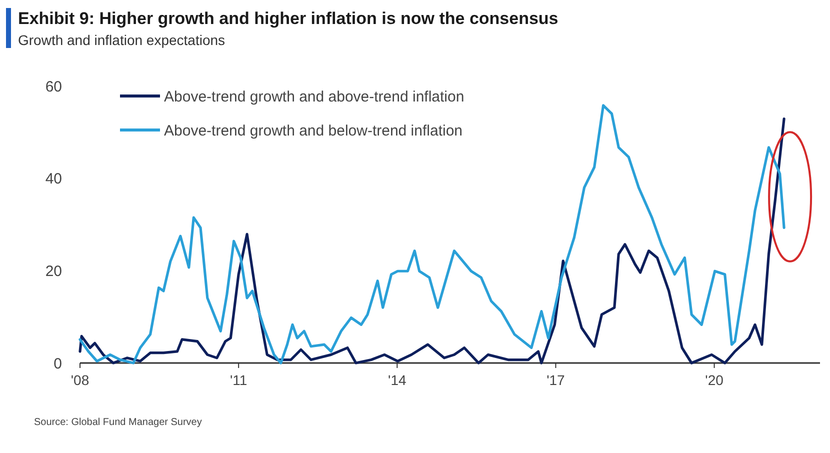  Describe the element at coordinates (288, 18) in the screenshot. I see `chart-title: Exhibit 9: Higher growth and higher inflation is now the consensus` at that location.